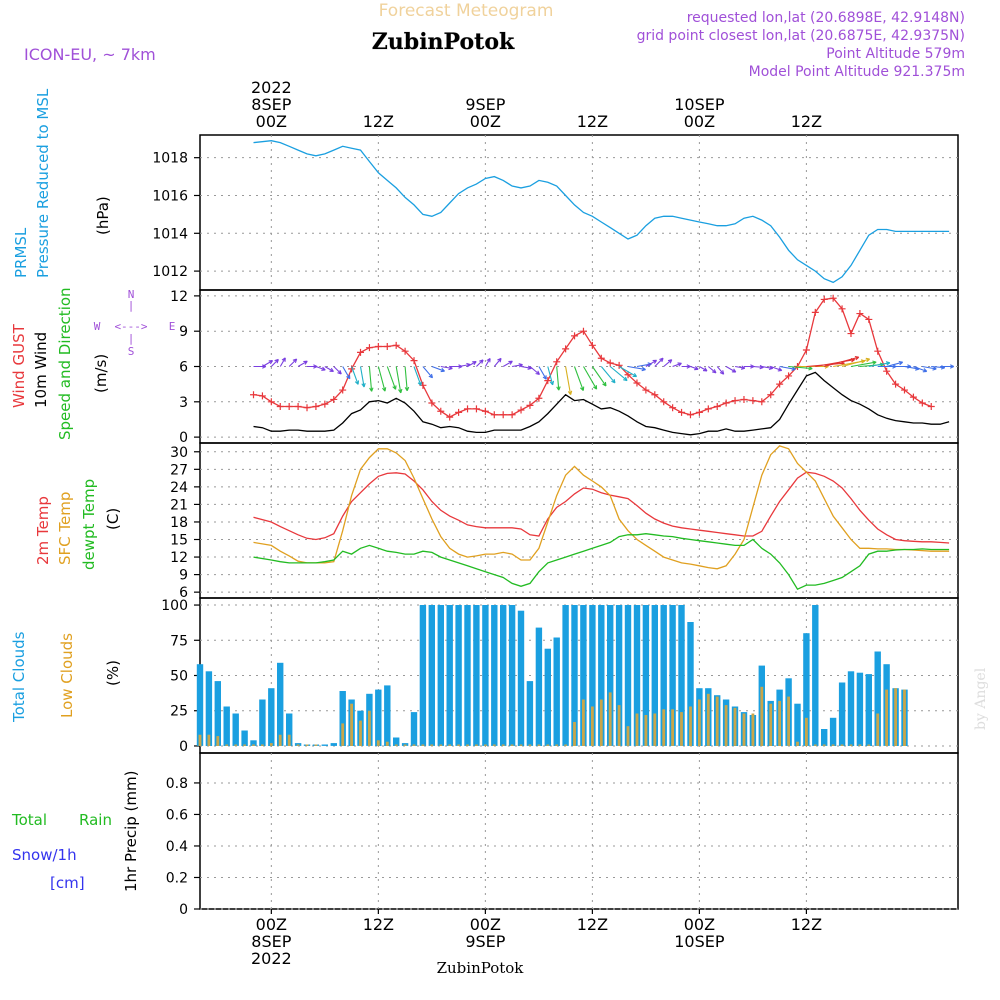 Image resolution: width=1000 pixels, height=1000 pixels. I want to click on y-tick-label: 0.2, so click(177, 878).